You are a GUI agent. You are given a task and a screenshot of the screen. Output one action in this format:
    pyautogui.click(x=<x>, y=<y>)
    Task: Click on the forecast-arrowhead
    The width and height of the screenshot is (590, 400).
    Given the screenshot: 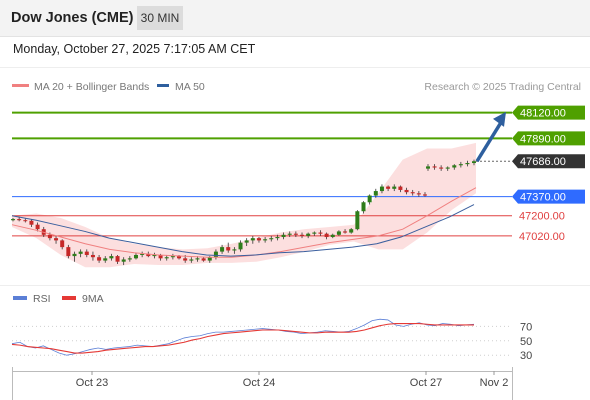 What is the action you would take?
    pyautogui.click(x=499, y=119)
    